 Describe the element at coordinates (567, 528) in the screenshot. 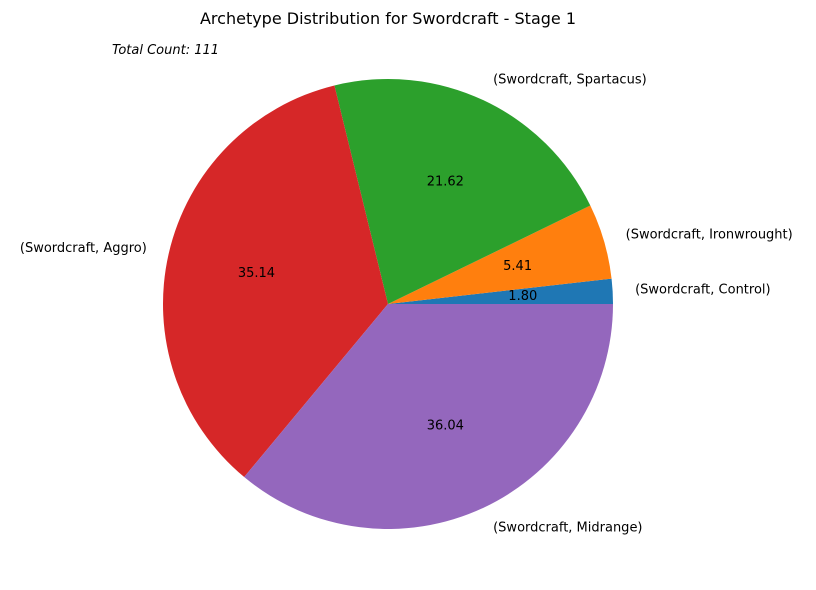

I see `category-label: (Swordcraft, Midrange)` at that location.